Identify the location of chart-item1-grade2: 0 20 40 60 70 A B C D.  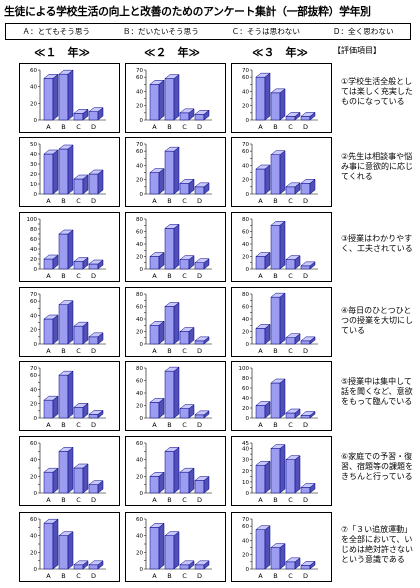
(175, 98).